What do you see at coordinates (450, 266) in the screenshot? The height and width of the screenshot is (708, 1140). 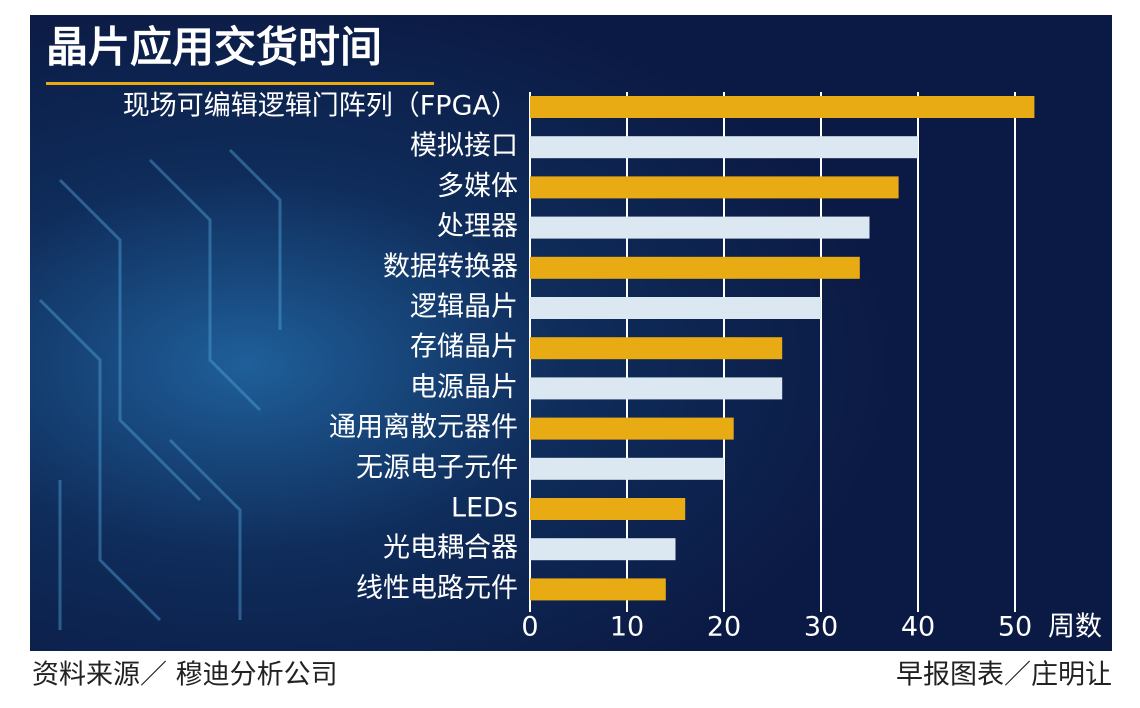 I see `y-tick-label: 数据转换器` at bounding box center [450, 266].